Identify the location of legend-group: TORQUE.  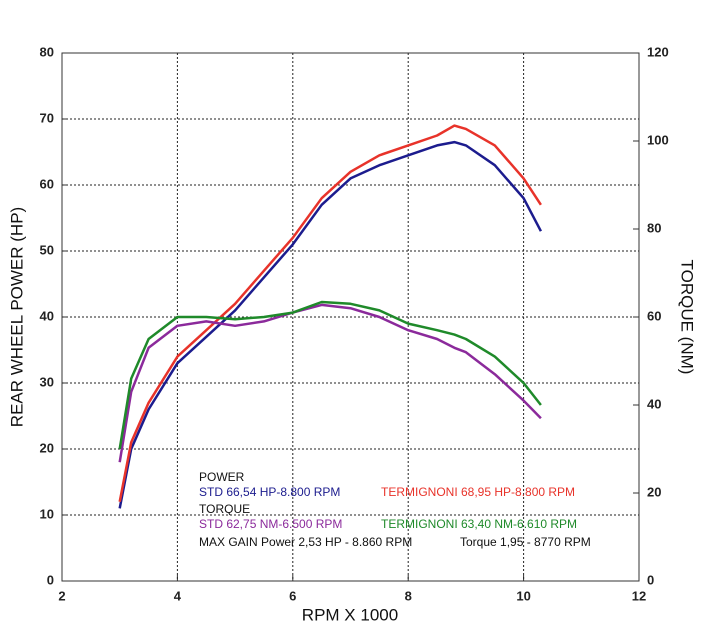
(224, 509).